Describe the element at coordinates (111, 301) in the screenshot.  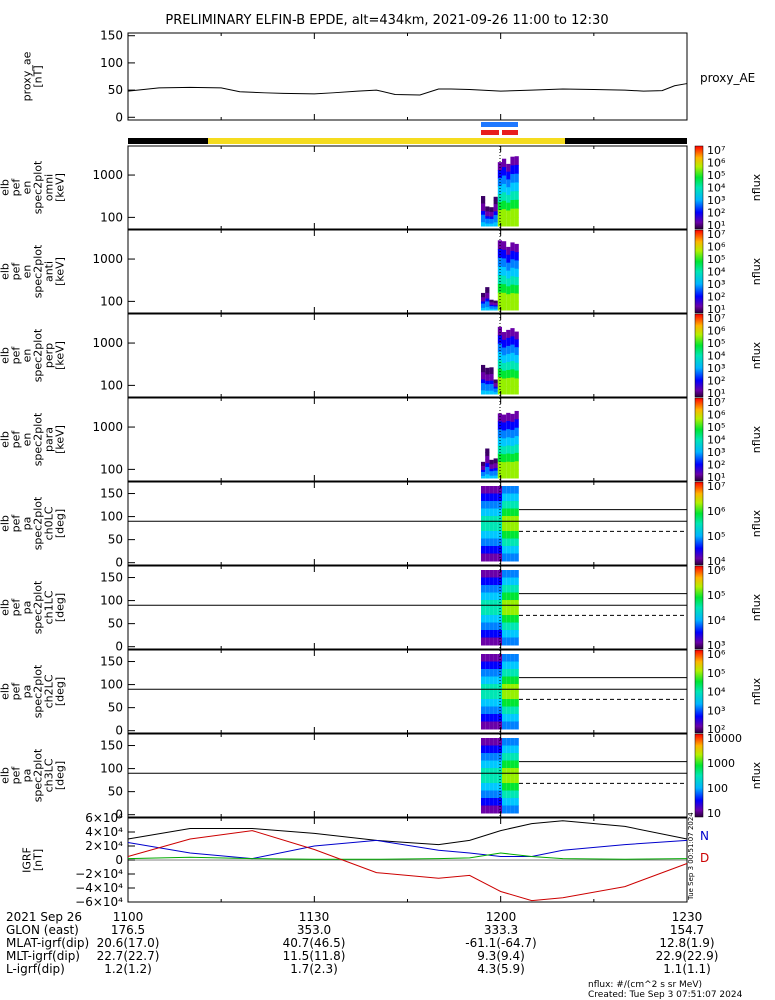
I see `y-tick-label-2-1: 100` at that location.